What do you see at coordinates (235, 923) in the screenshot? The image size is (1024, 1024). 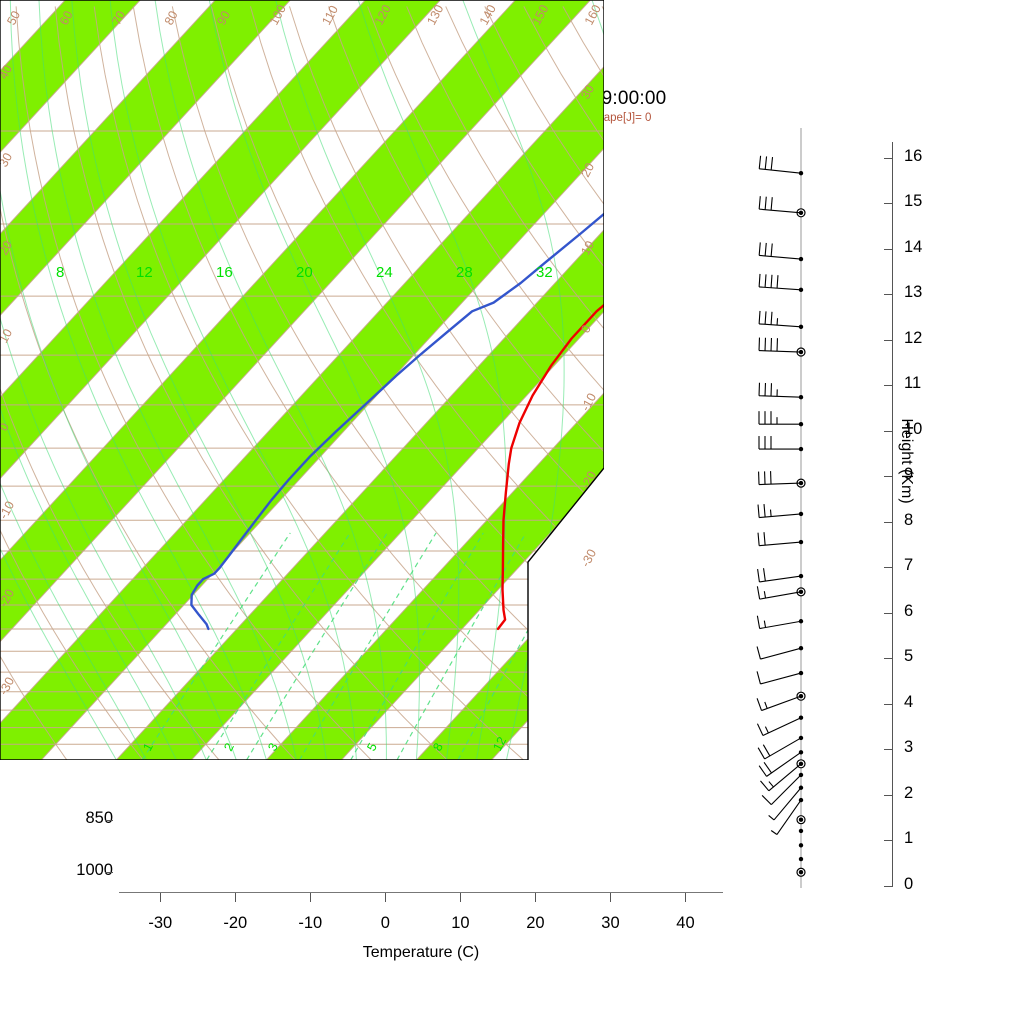 I see `temperature-tick-label: -20` at bounding box center [235, 923].